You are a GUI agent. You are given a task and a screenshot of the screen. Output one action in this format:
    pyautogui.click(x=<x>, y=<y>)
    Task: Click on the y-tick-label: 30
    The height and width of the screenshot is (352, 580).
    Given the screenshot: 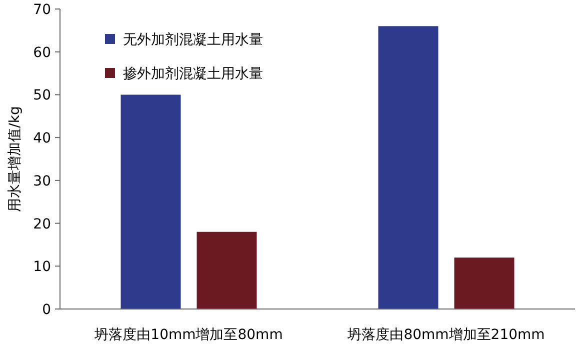 What is the action you would take?
    pyautogui.click(x=42, y=181)
    